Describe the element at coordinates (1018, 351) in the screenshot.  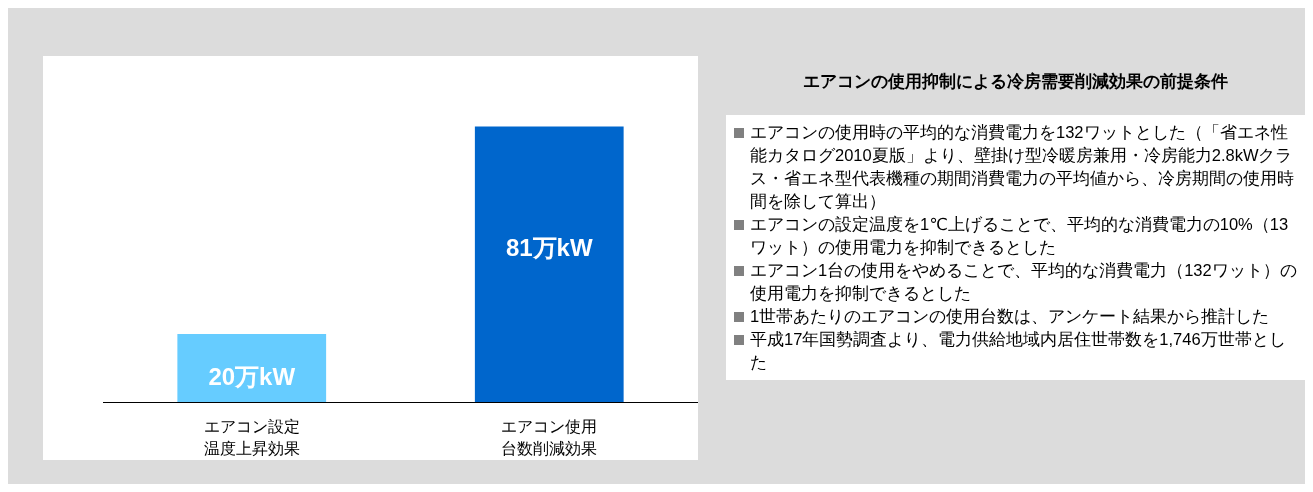
I see `text: 平成17年国勢調査より、電力供給地域内居住世帯数を1,746万世帯とした` at that location.